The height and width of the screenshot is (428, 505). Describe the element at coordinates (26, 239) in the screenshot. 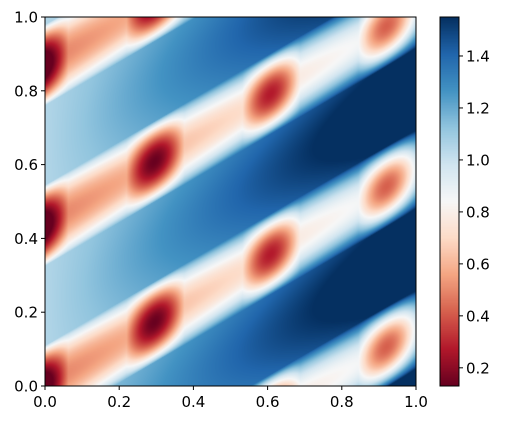

I see `y-tick-label: 0.4` at that location.